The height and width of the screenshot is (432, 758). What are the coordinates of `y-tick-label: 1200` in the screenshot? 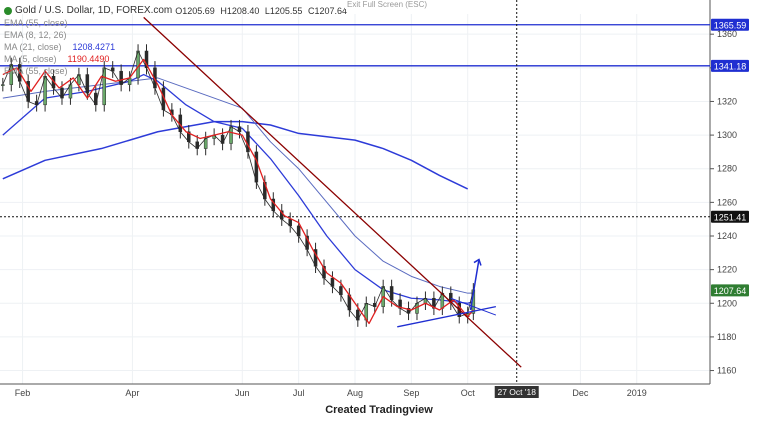 It's located at (727, 303).